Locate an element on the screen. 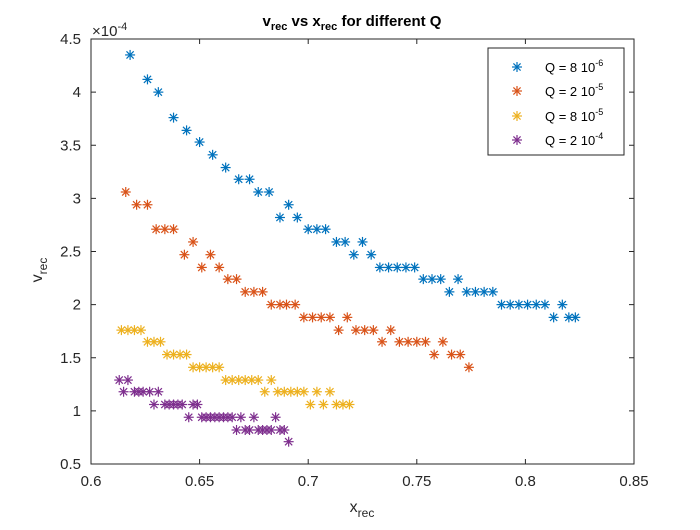  y-tick-label: 3 is located at coordinates (77, 198).